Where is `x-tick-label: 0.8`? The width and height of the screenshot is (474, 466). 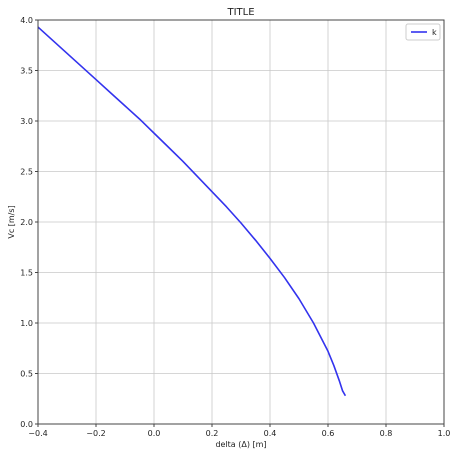 x-tick-label: 0.8 is located at coordinates (386, 433).